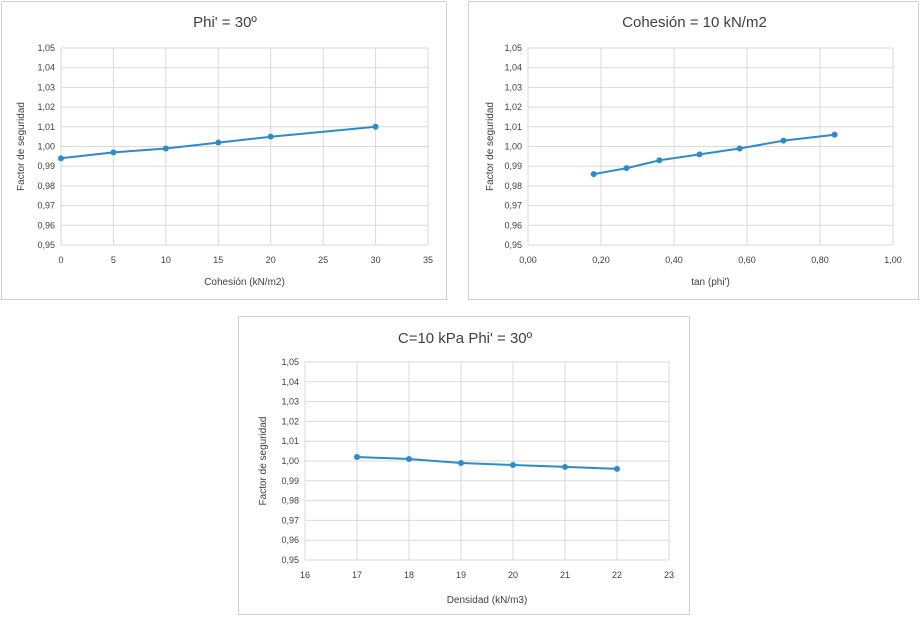 The image size is (922, 619). Describe the element at coordinates (669, 575) in the screenshot. I see `x-tick-label: 23` at that location.